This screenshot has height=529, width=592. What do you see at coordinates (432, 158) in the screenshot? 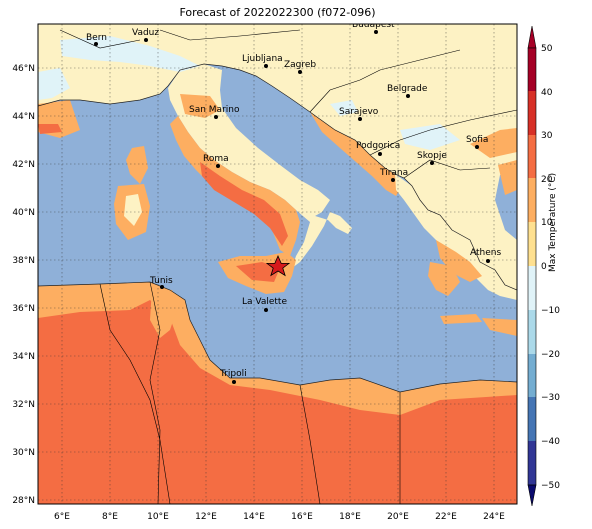
I see `city-skopje: Skopje` at bounding box center [432, 158].